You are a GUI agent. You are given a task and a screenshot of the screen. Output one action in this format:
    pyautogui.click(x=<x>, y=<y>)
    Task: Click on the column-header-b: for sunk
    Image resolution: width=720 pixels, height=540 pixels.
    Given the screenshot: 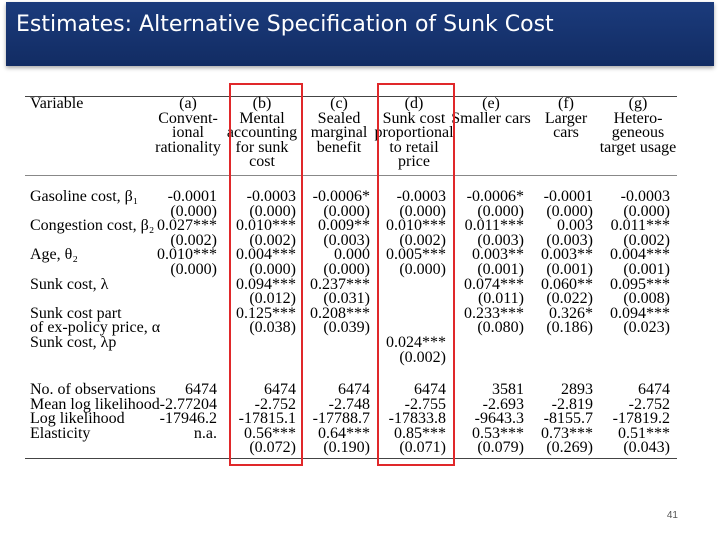 What is the action you would take?
    pyautogui.click(x=262, y=147)
    